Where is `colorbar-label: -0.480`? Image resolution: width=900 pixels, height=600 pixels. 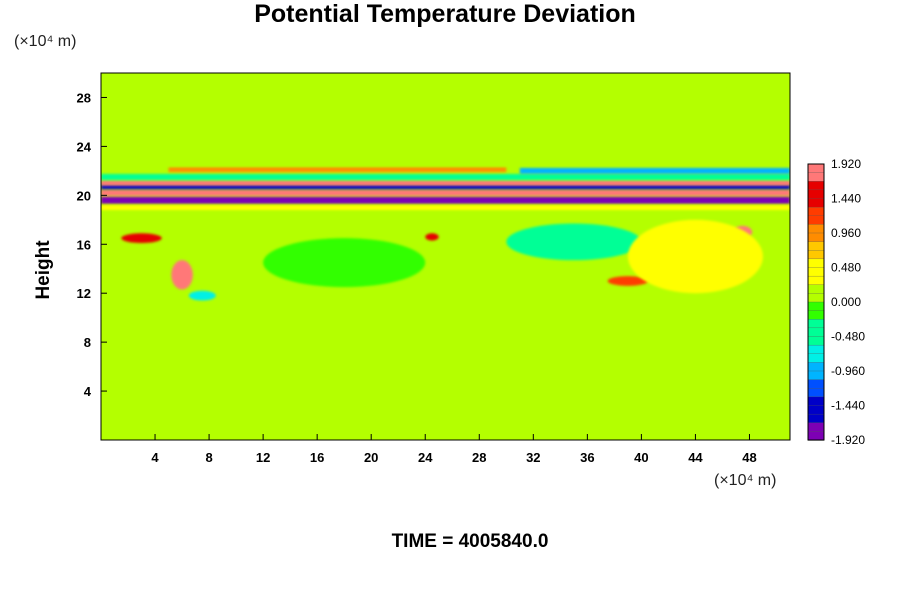 colorbar-label: -0.480 is located at coordinates (848, 337).